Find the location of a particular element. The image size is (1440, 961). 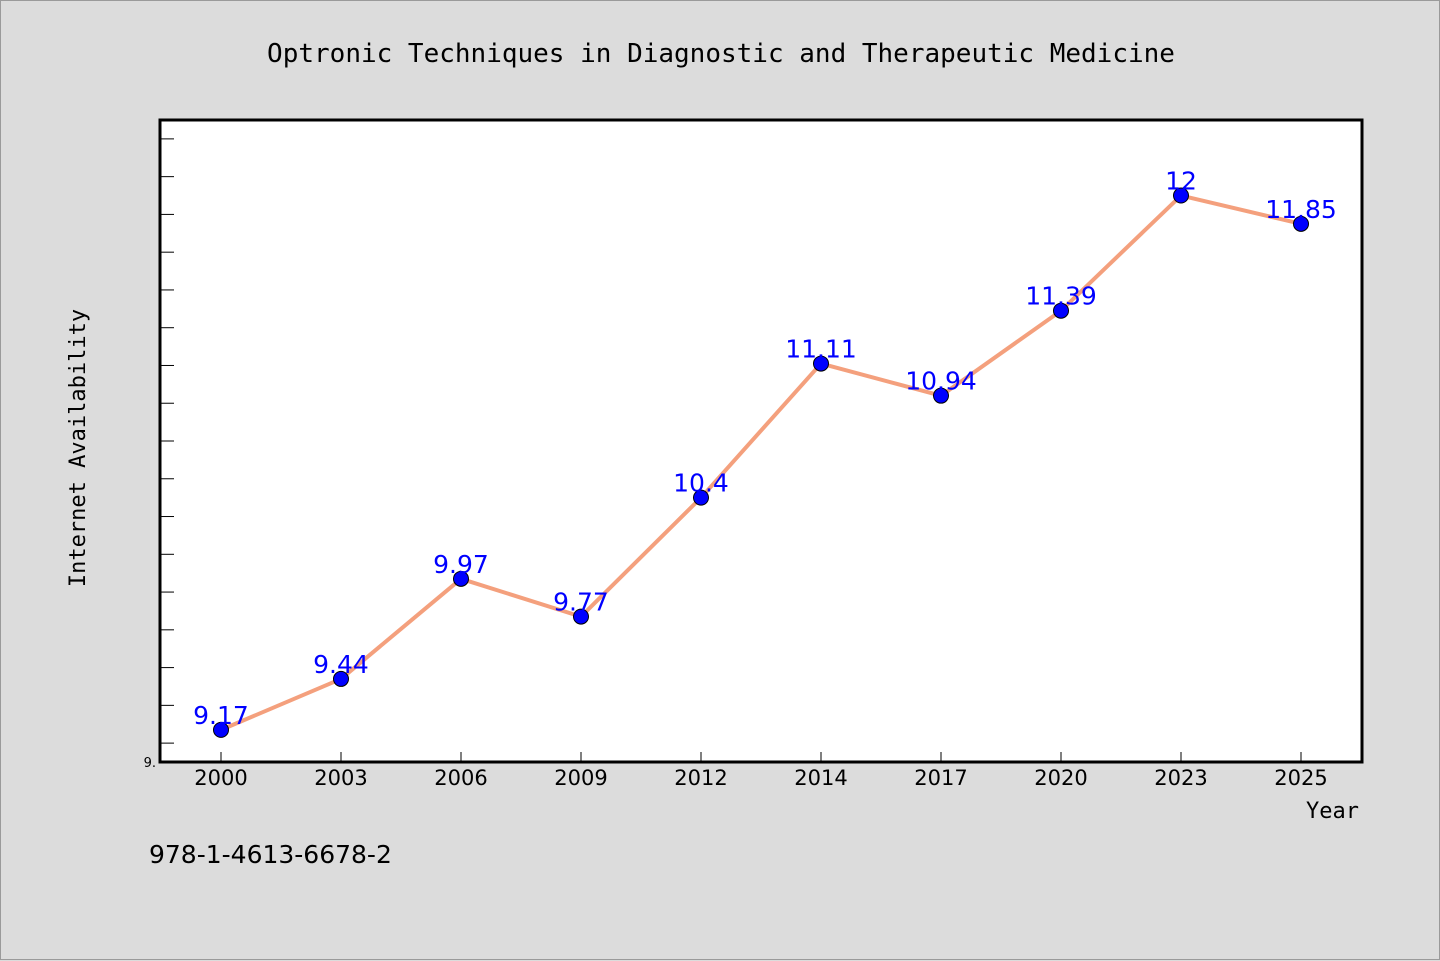

x-tick-label: 2017 is located at coordinates (940, 778).